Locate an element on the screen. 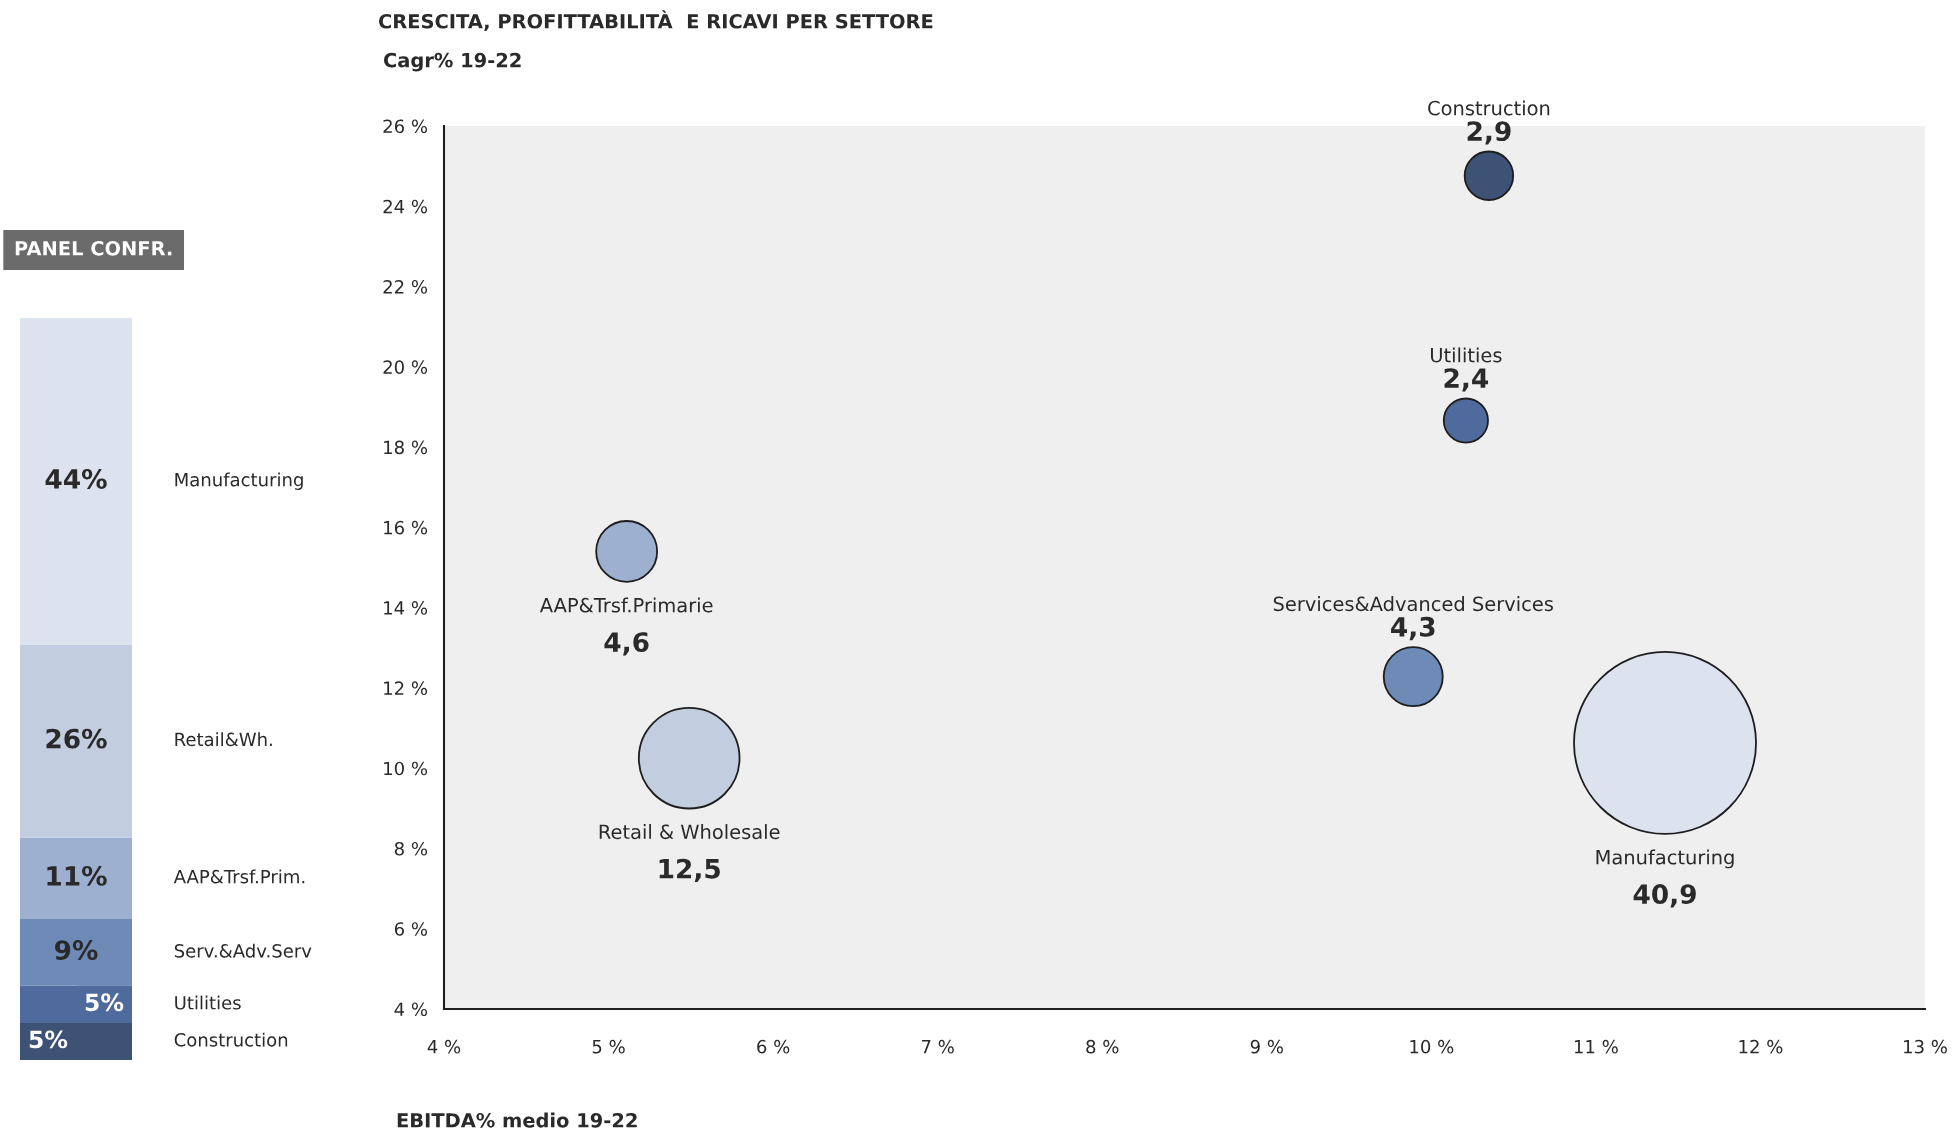  x-tick-label: 9 % is located at coordinates (1266, 1046).